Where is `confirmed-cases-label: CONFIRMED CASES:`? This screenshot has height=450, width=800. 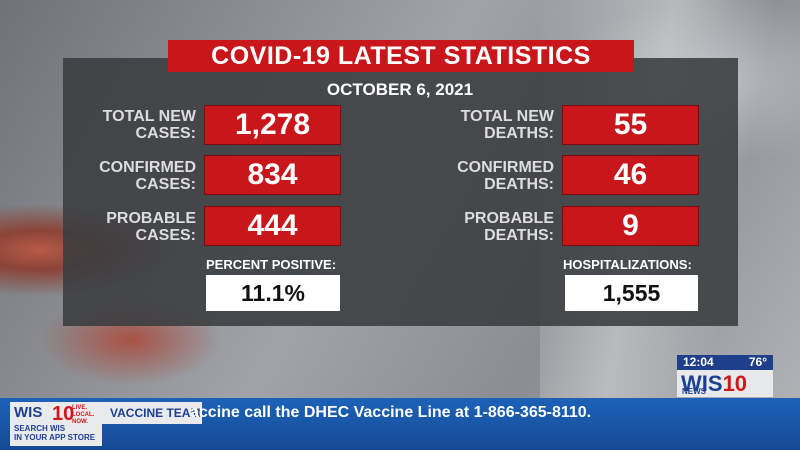 confirmed-cases-label: CONFIRMED CASES: is located at coordinates (133, 176).